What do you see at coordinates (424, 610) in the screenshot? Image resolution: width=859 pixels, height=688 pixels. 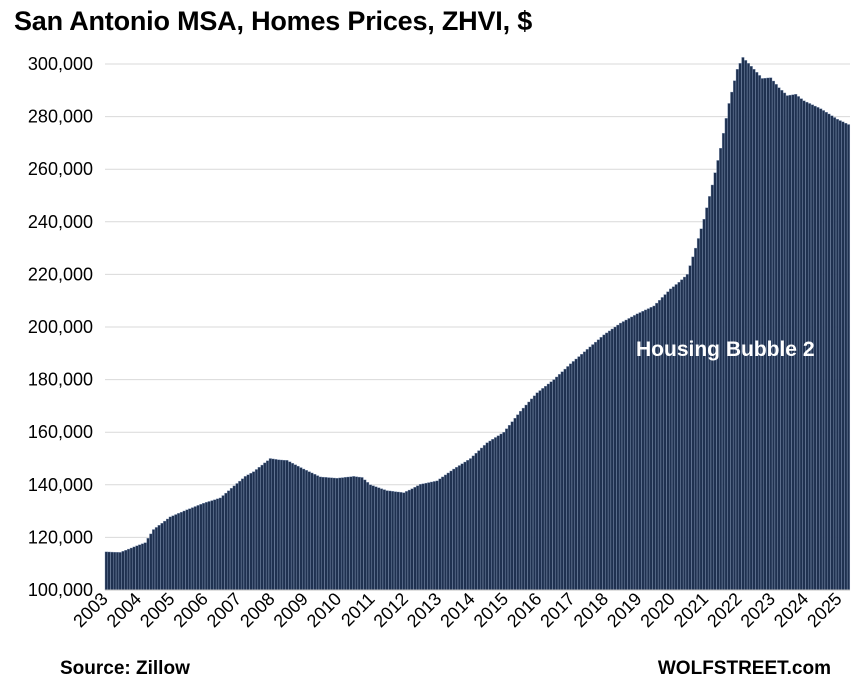 I see `x-tick-label: 2013` at bounding box center [424, 610].